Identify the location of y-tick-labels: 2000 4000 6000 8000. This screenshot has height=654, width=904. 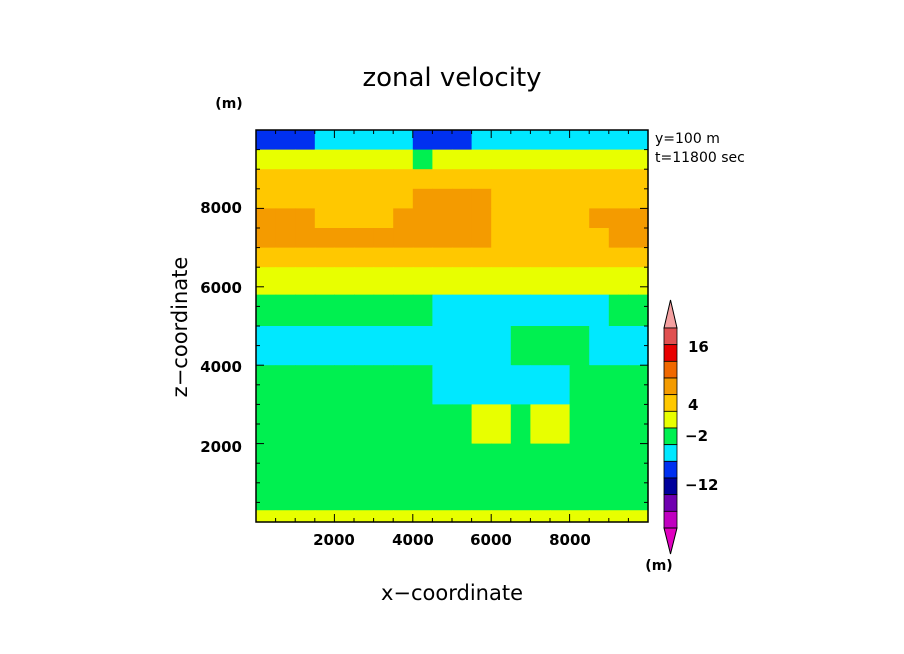
(221, 327).